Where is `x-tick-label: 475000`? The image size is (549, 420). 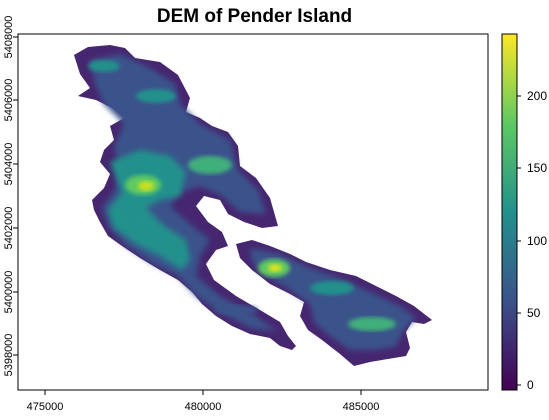 x-tick-label: 475000 is located at coordinates (45, 407).